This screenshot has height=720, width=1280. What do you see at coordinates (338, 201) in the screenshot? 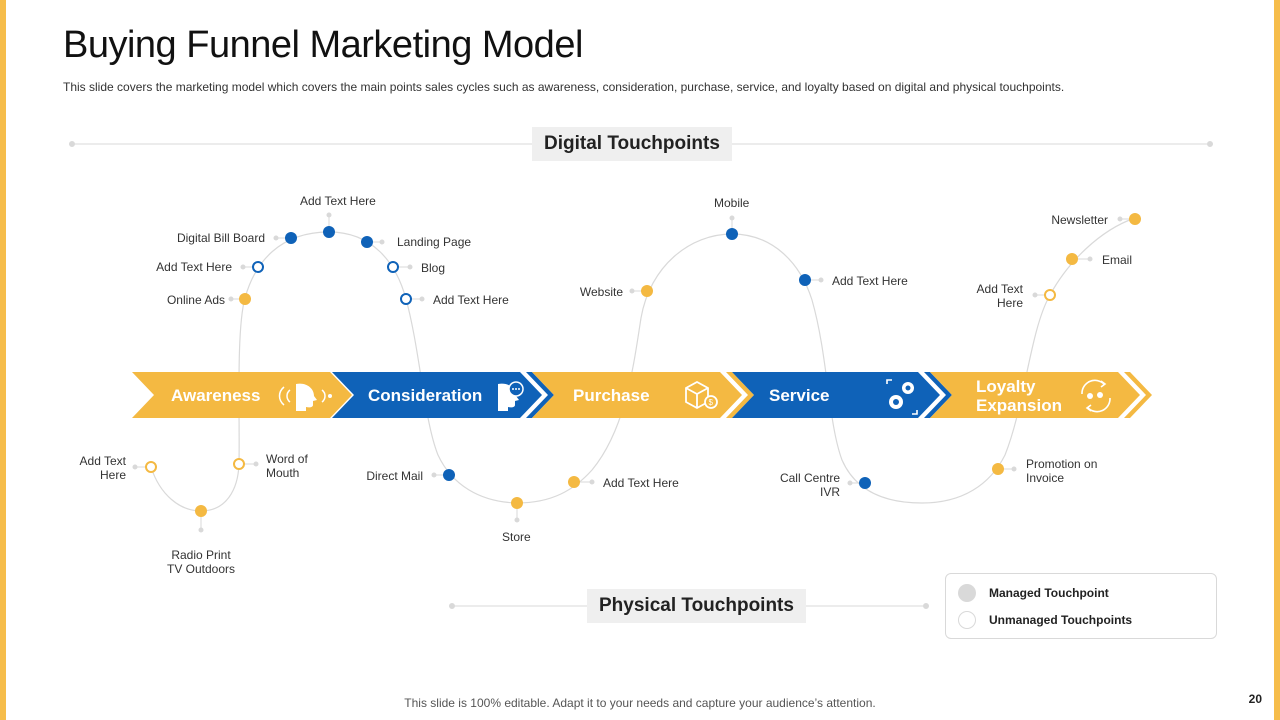
I see `label-add-text-top: Add Text Here` at bounding box center [338, 201].